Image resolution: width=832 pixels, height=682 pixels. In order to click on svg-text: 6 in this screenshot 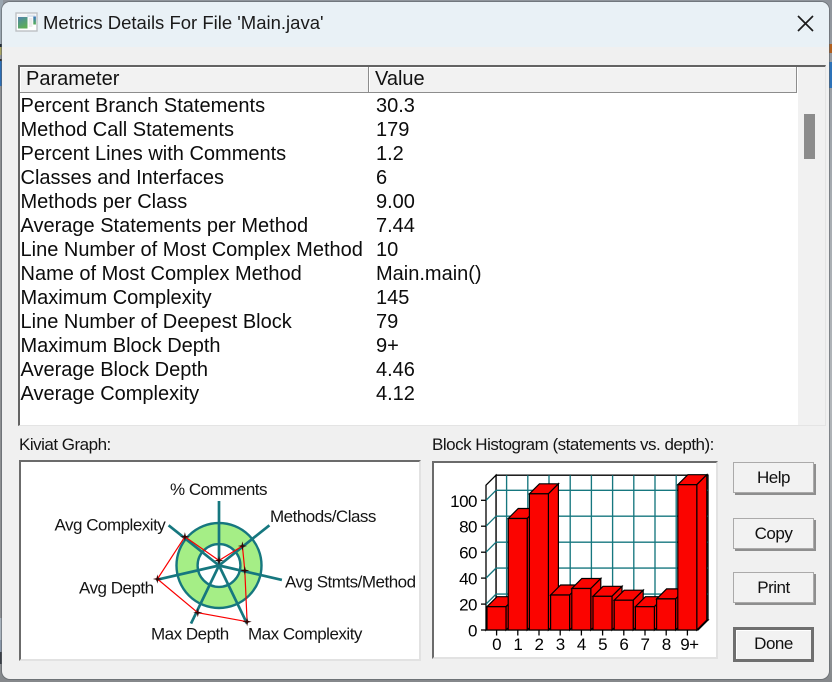, I will do `click(623, 644)`.